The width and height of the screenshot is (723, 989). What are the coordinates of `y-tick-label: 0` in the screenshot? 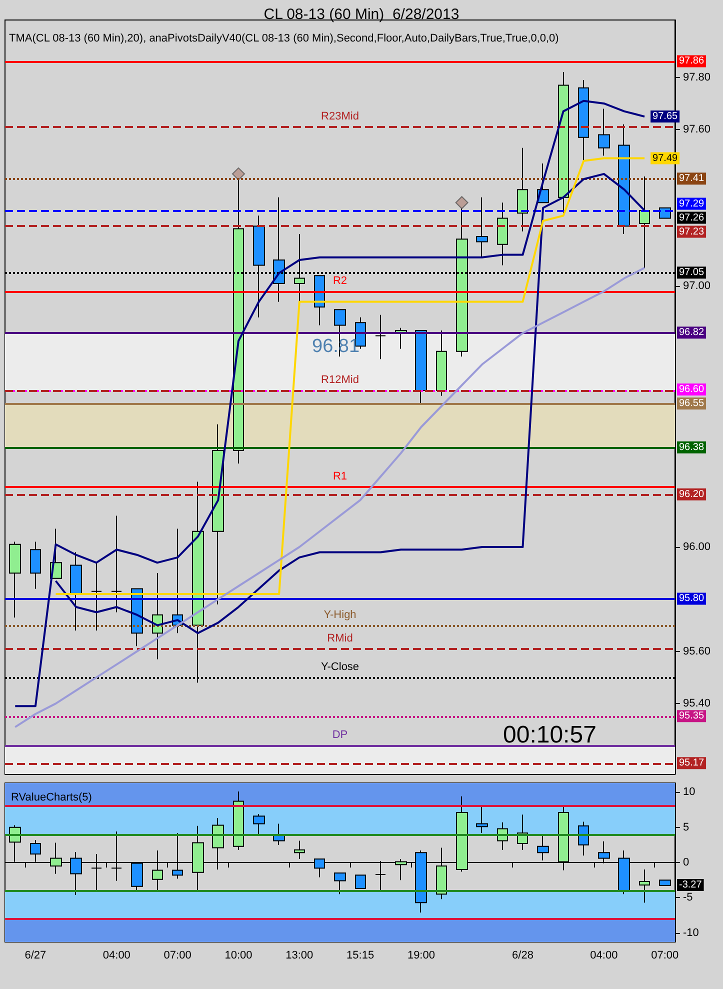 It's located at (686, 862).